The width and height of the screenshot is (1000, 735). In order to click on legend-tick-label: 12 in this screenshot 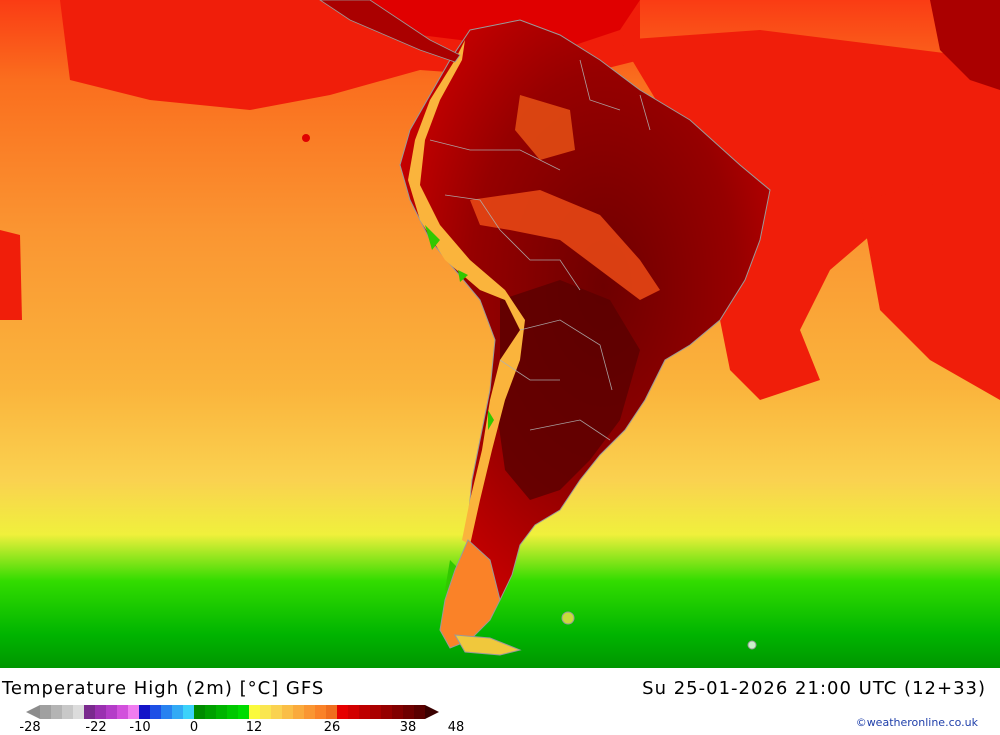, I will do `click(254, 727)`.